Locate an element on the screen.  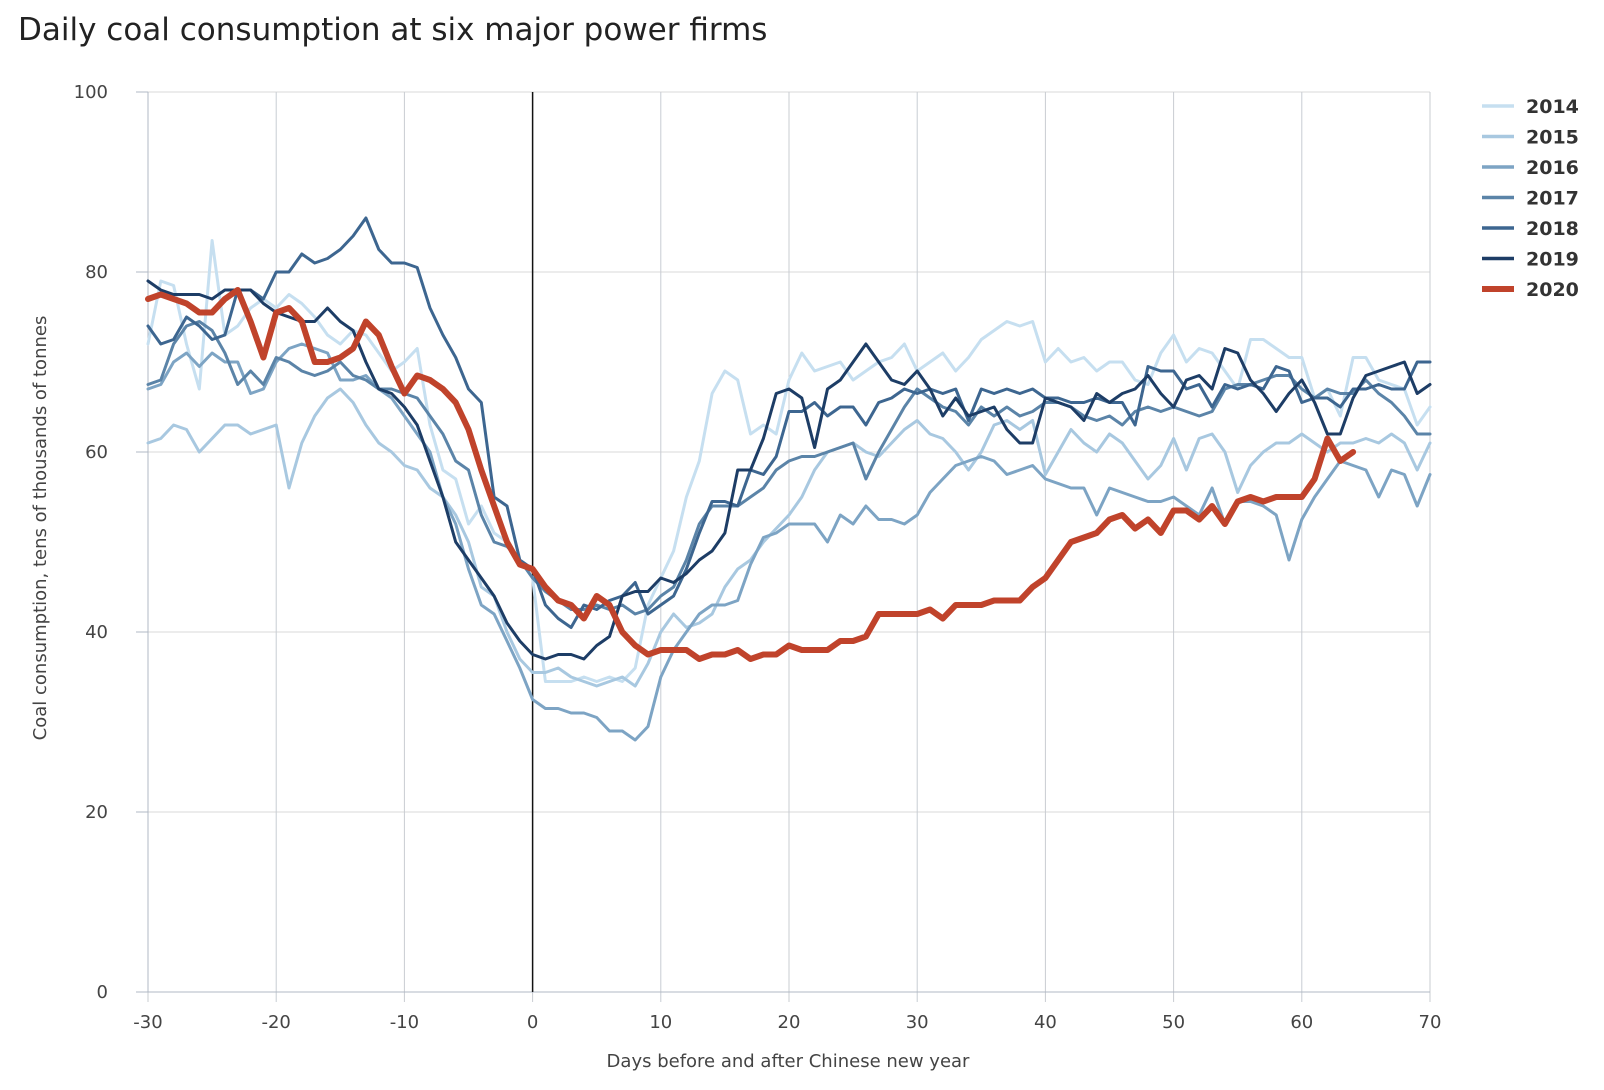
x-tick-label: 40 is located at coordinates (1045, 1022).